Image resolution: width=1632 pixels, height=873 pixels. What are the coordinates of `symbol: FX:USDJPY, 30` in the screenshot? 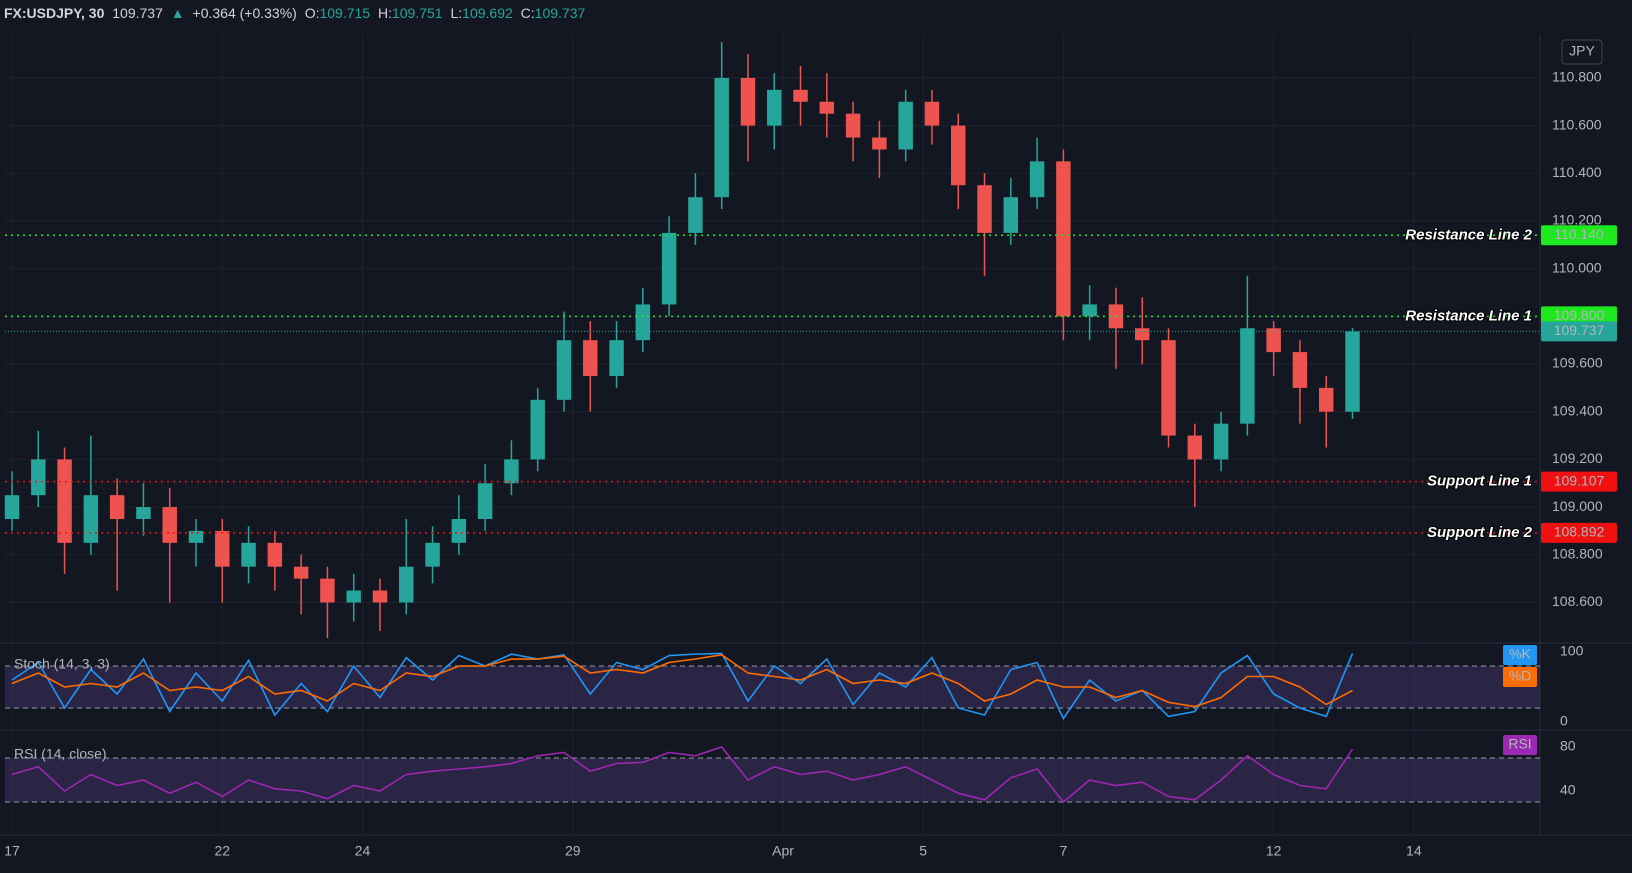 It's located at (54, 13).